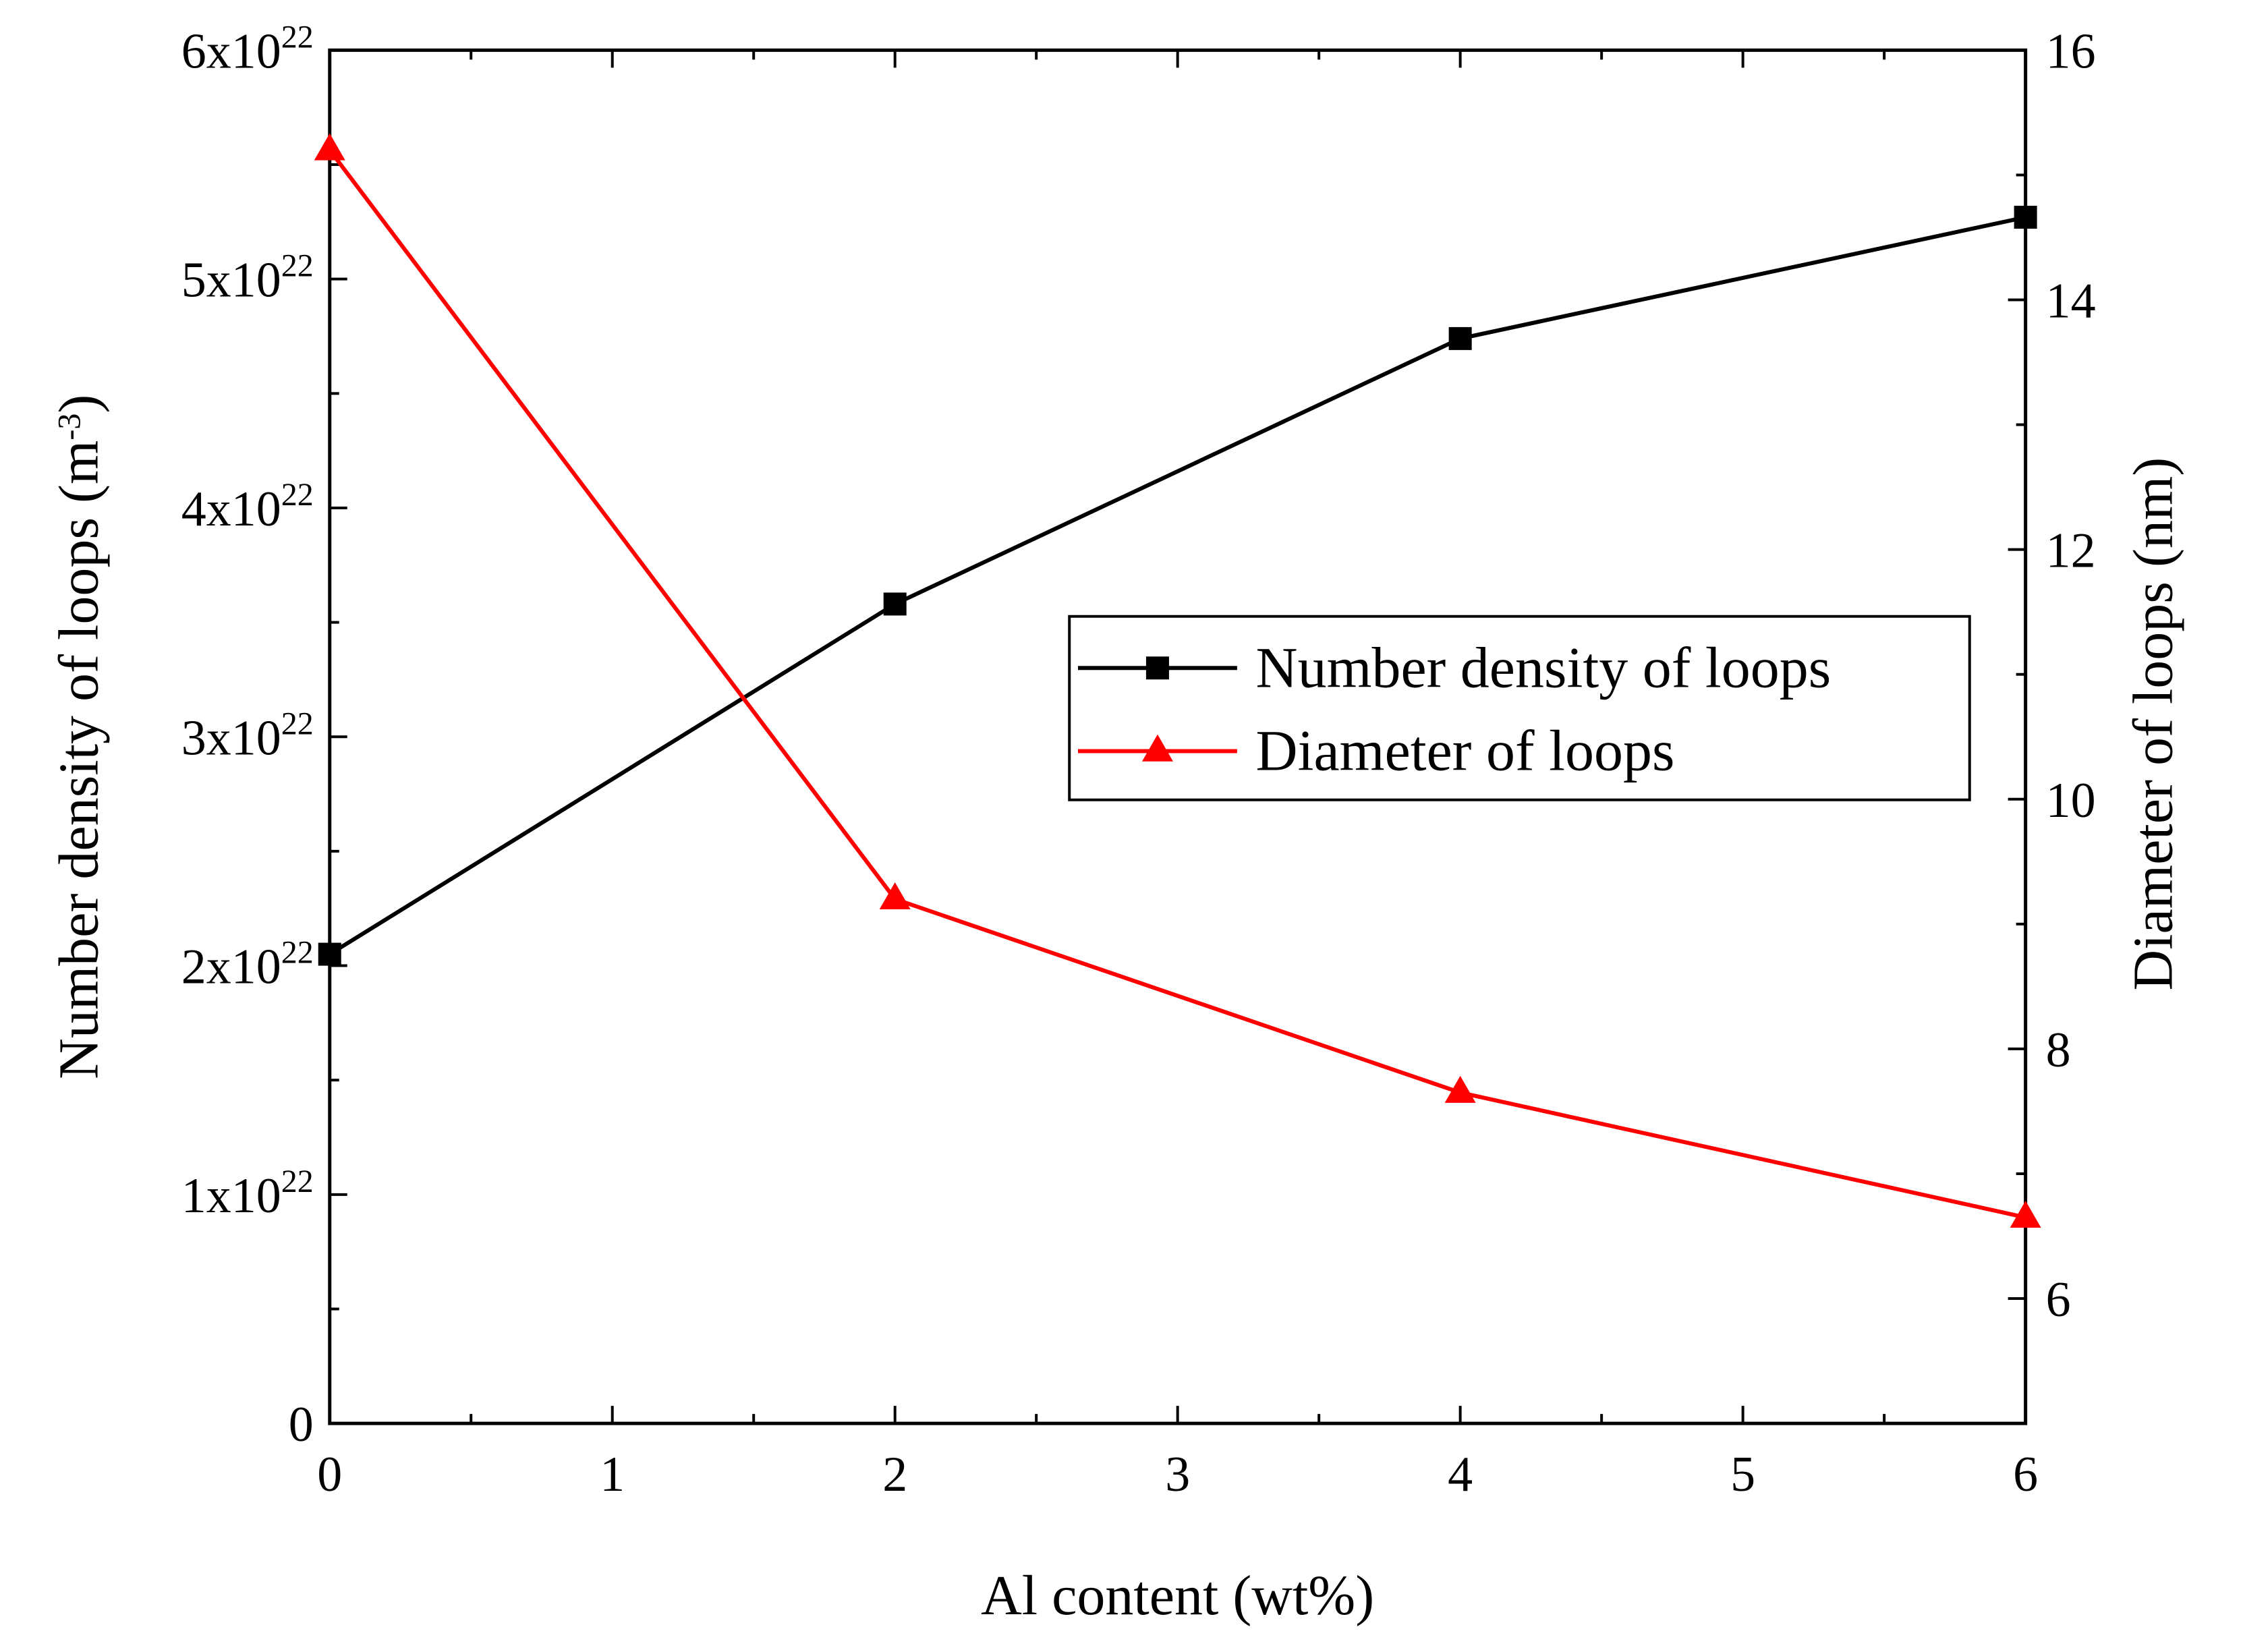 Image resolution: width=2243 pixels, height=1652 pixels. What do you see at coordinates (1157, 668) in the screenshot?
I see `legend-marker-number-density` at bounding box center [1157, 668].